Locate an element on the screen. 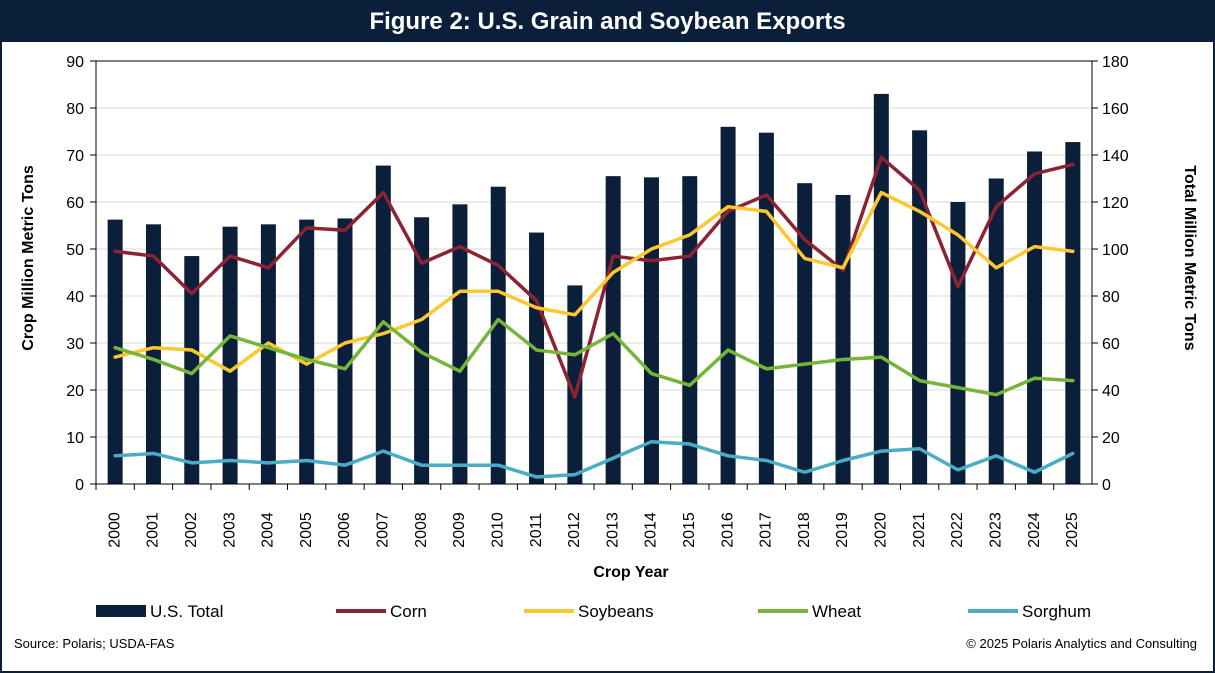 This screenshot has width=1215, height=673. x-tick-label: 2025 is located at coordinates (1072, 530).